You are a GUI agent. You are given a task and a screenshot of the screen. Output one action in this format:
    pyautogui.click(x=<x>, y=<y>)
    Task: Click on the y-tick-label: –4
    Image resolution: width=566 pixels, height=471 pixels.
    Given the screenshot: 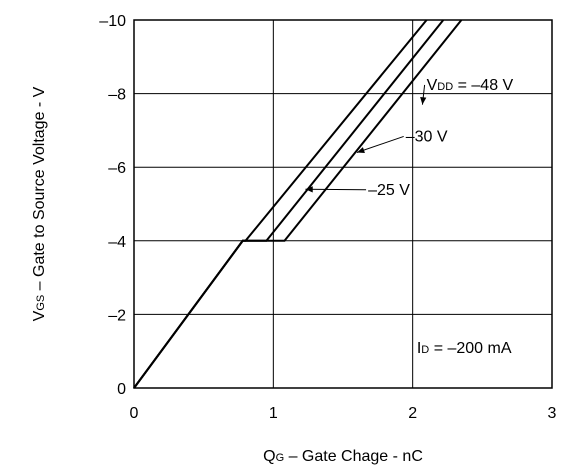 What is the action you would take?
    pyautogui.click(x=117, y=242)
    